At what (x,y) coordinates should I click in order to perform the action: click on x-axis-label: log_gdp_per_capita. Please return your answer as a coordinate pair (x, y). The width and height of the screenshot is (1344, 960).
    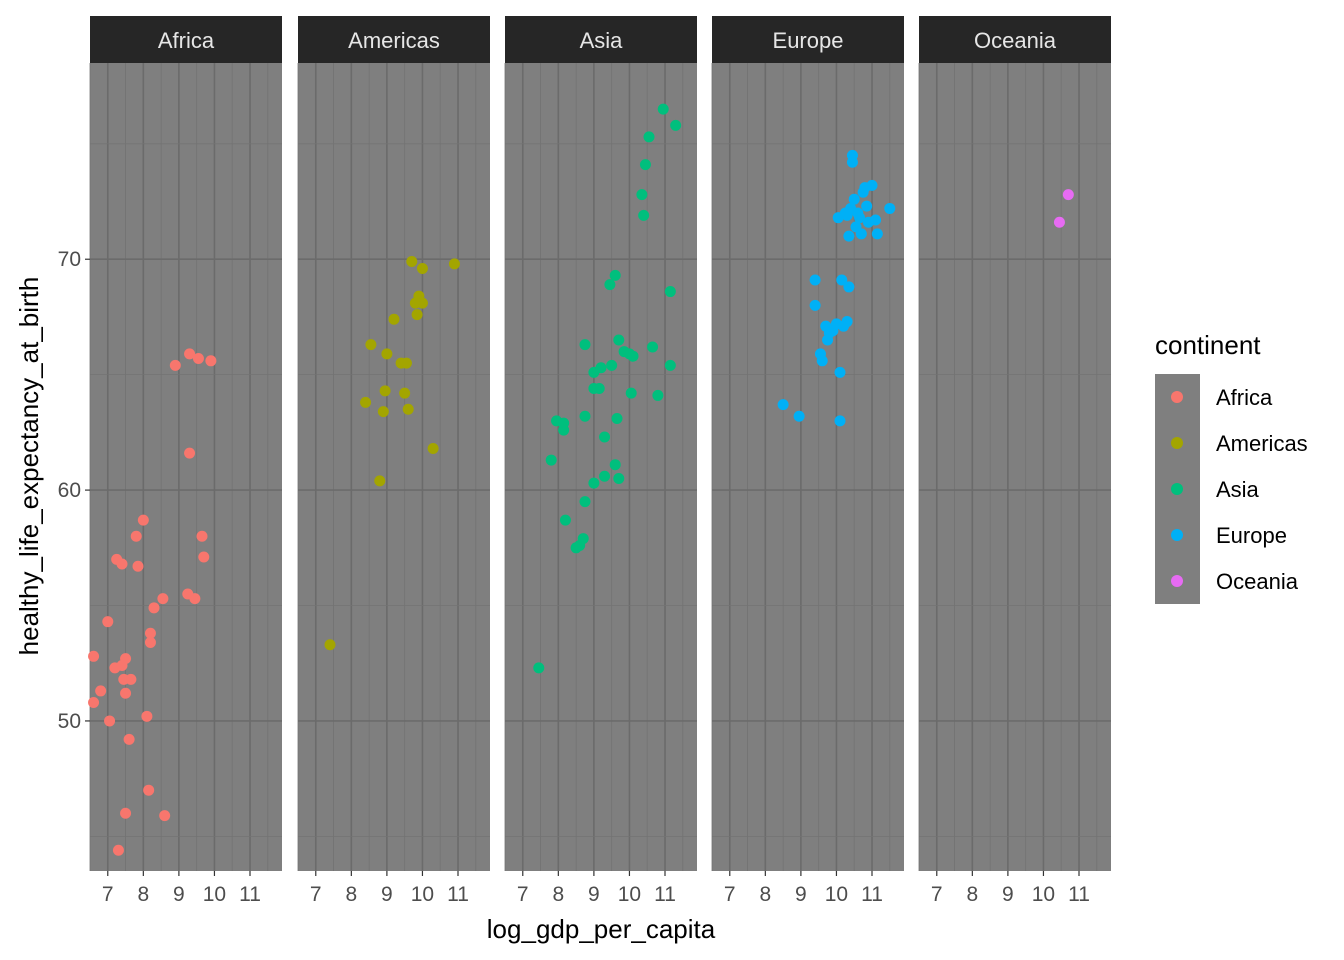
    Looking at the image, I should click on (601, 929).